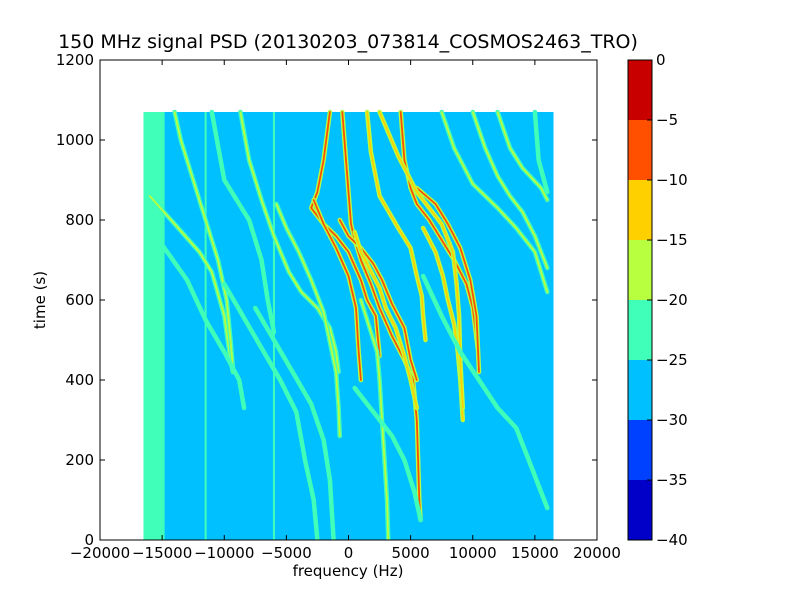 Image resolution: width=800 pixels, height=600 pixels. What do you see at coordinates (672, 300) in the screenshot?
I see `colorbar-tick-label: −20` at bounding box center [672, 300].